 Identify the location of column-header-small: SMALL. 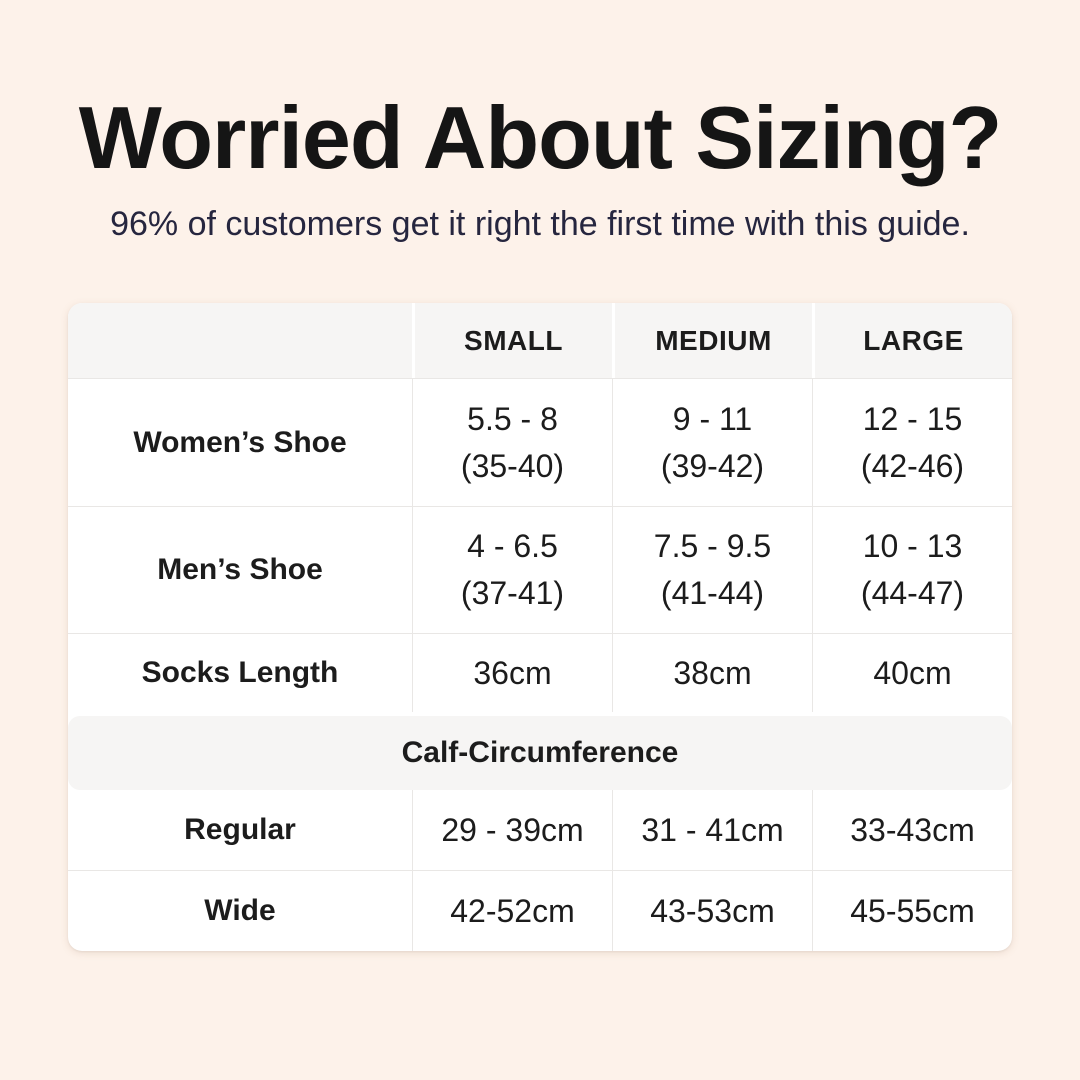
(512, 341).